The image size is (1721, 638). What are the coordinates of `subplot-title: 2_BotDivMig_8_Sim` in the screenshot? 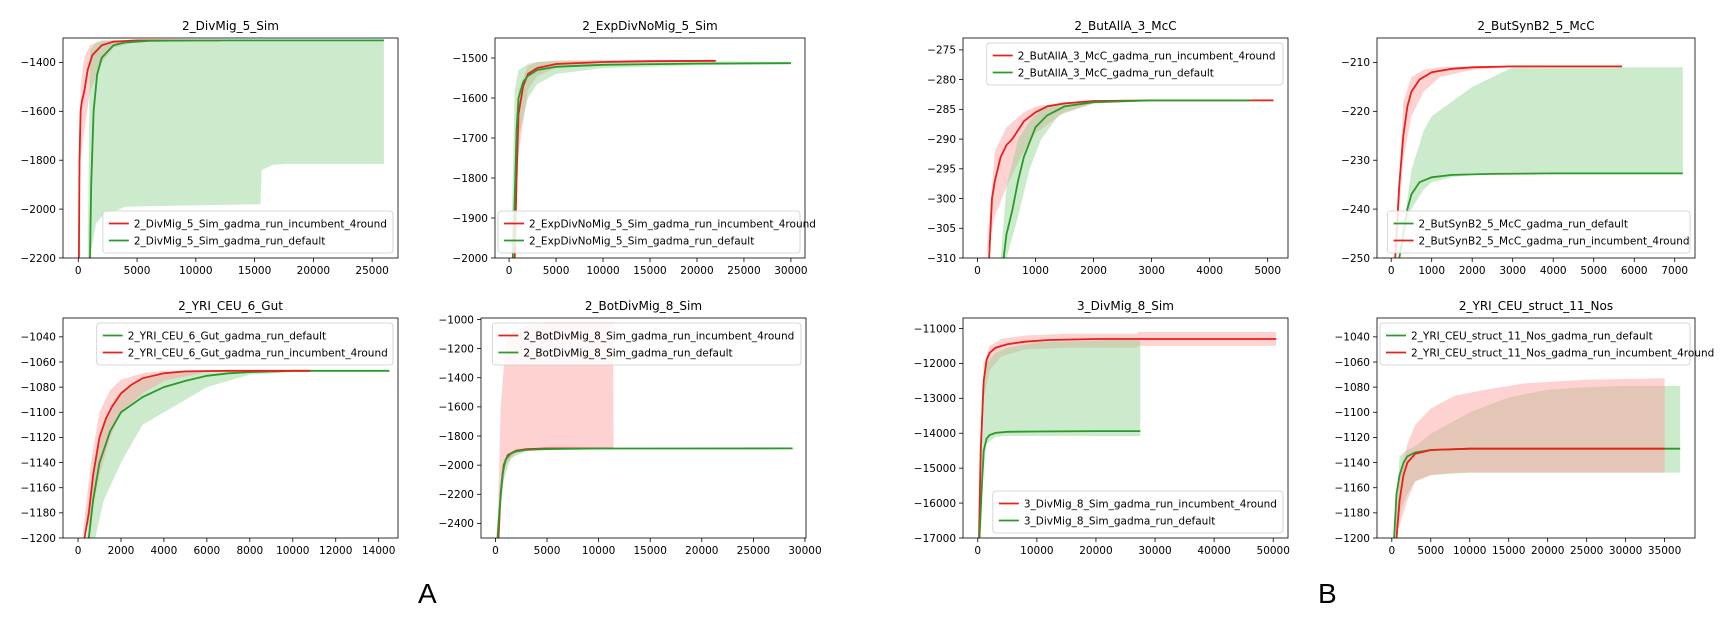 It's located at (643, 306).